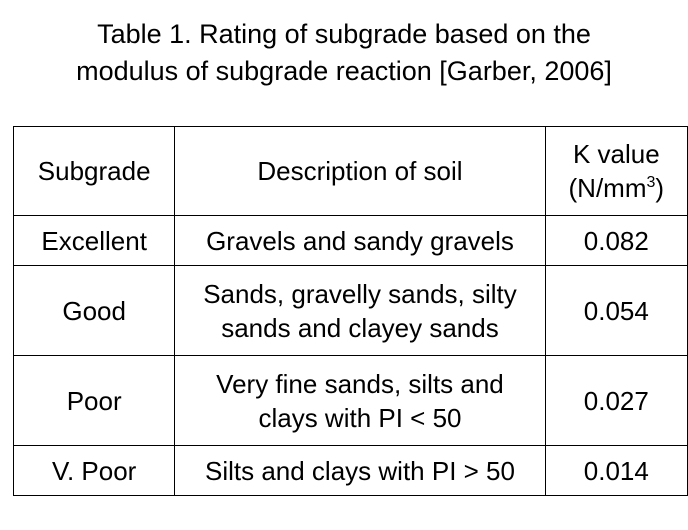  What do you see at coordinates (360, 171) in the screenshot?
I see `header-cell: Description of soil` at bounding box center [360, 171].